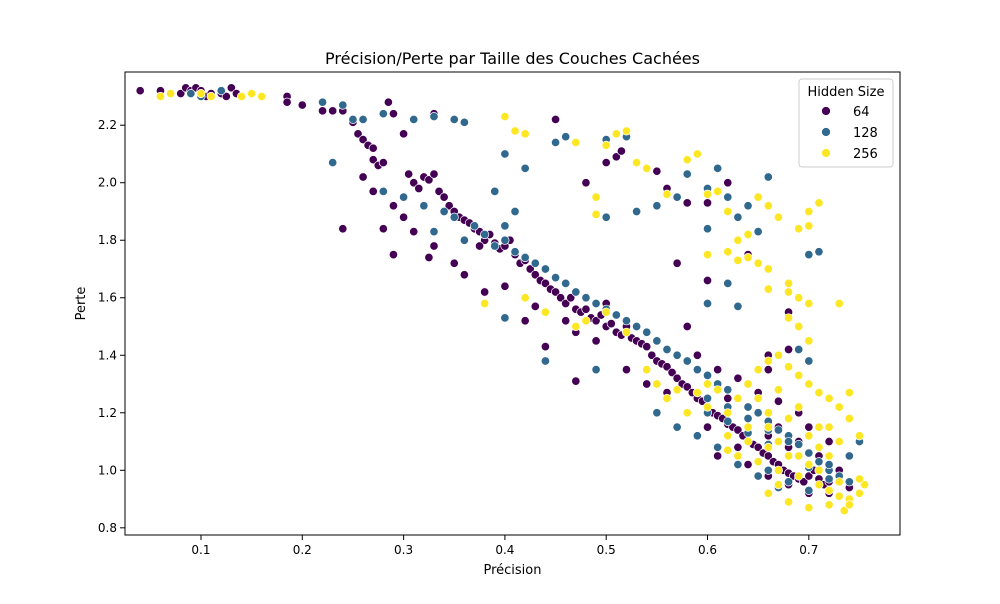  I want to click on legend-items: 64 128 256, so click(849, 133).